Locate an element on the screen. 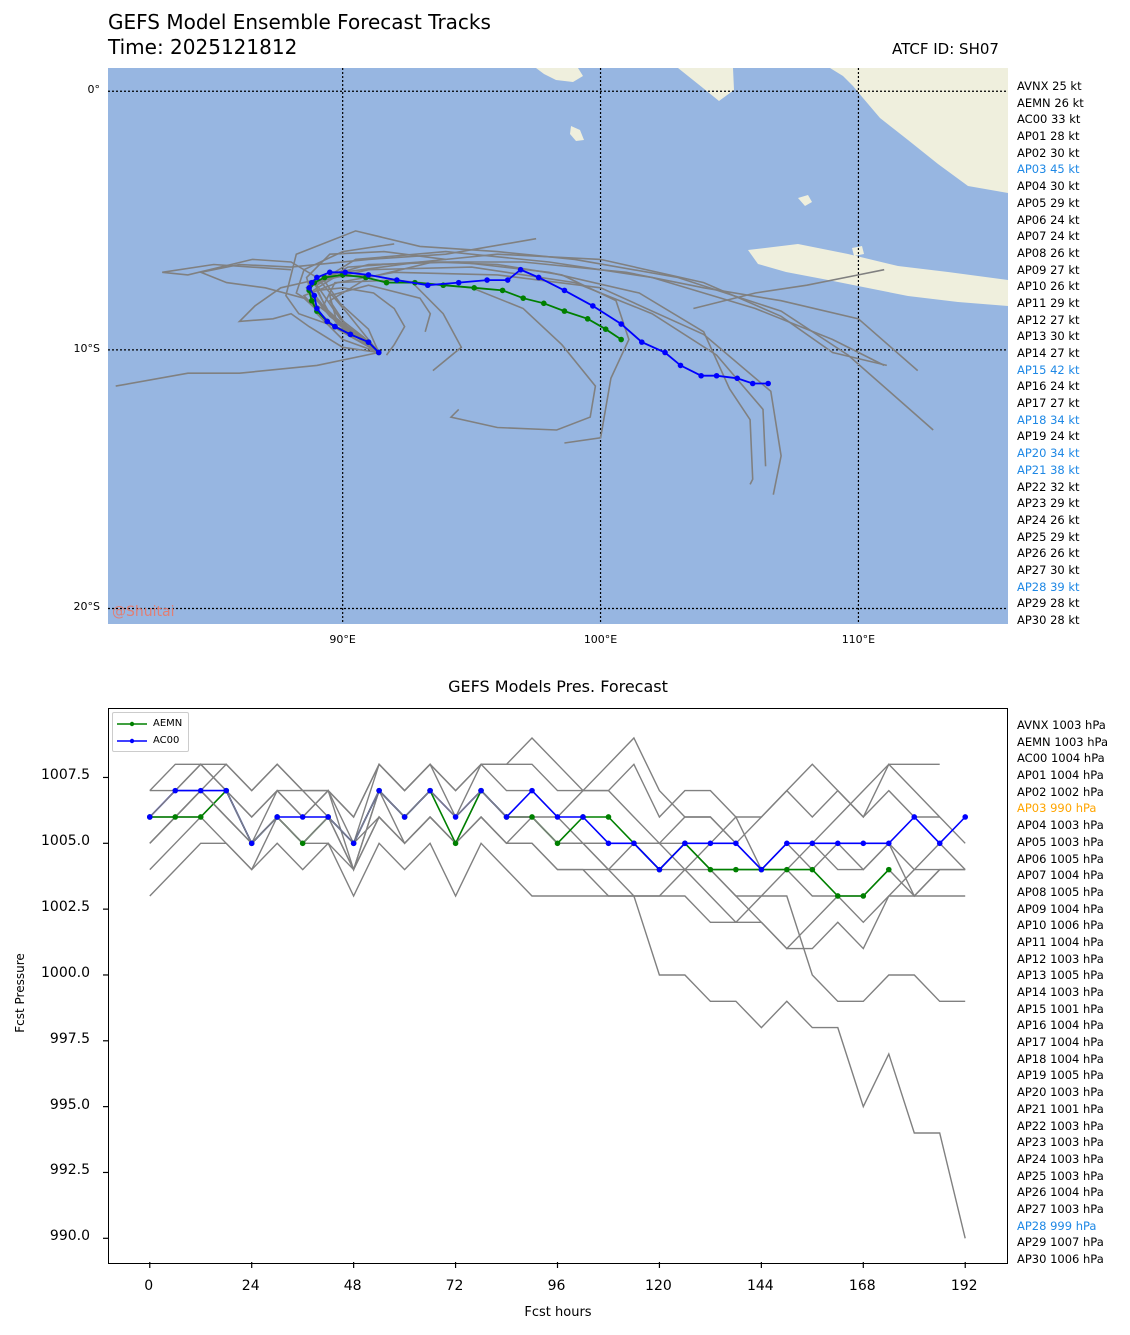  pressure-entry-ap12: AP12 1003 hPa is located at coordinates (1060, 958).